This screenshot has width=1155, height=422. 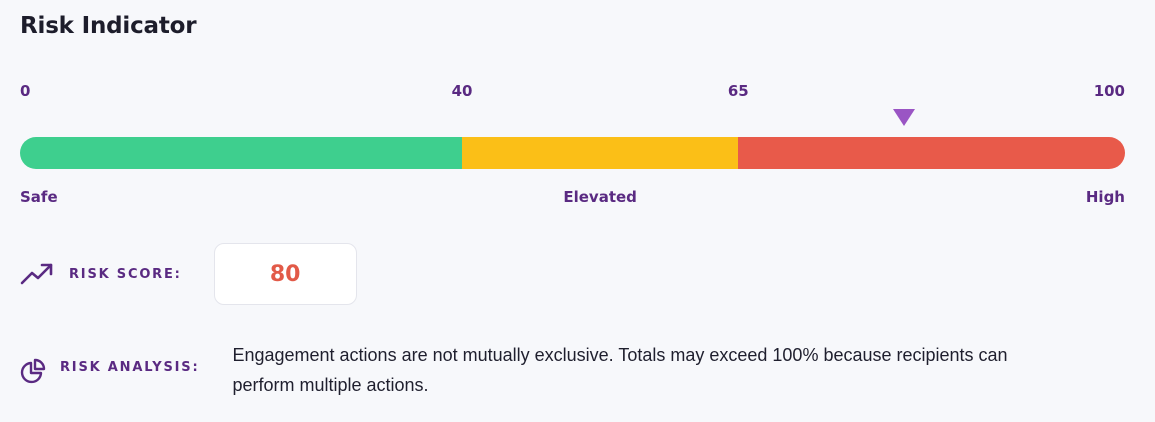 I want to click on scale-tick: 65, so click(x=738, y=91).